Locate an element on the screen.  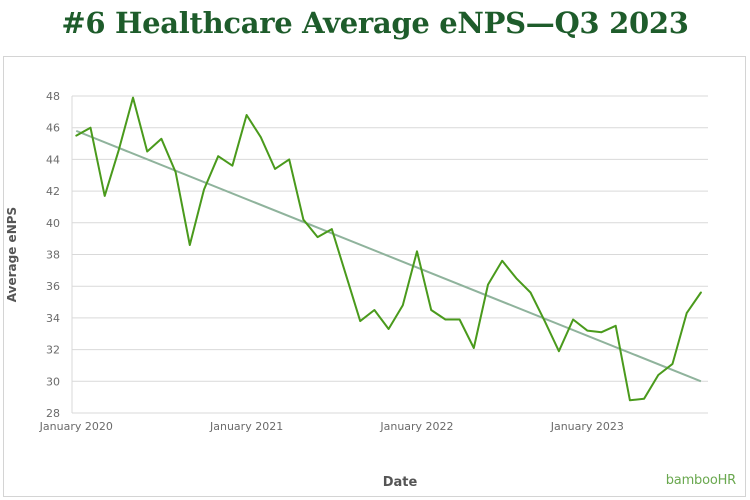
y-tick-label: 28 is located at coordinates (53, 413).